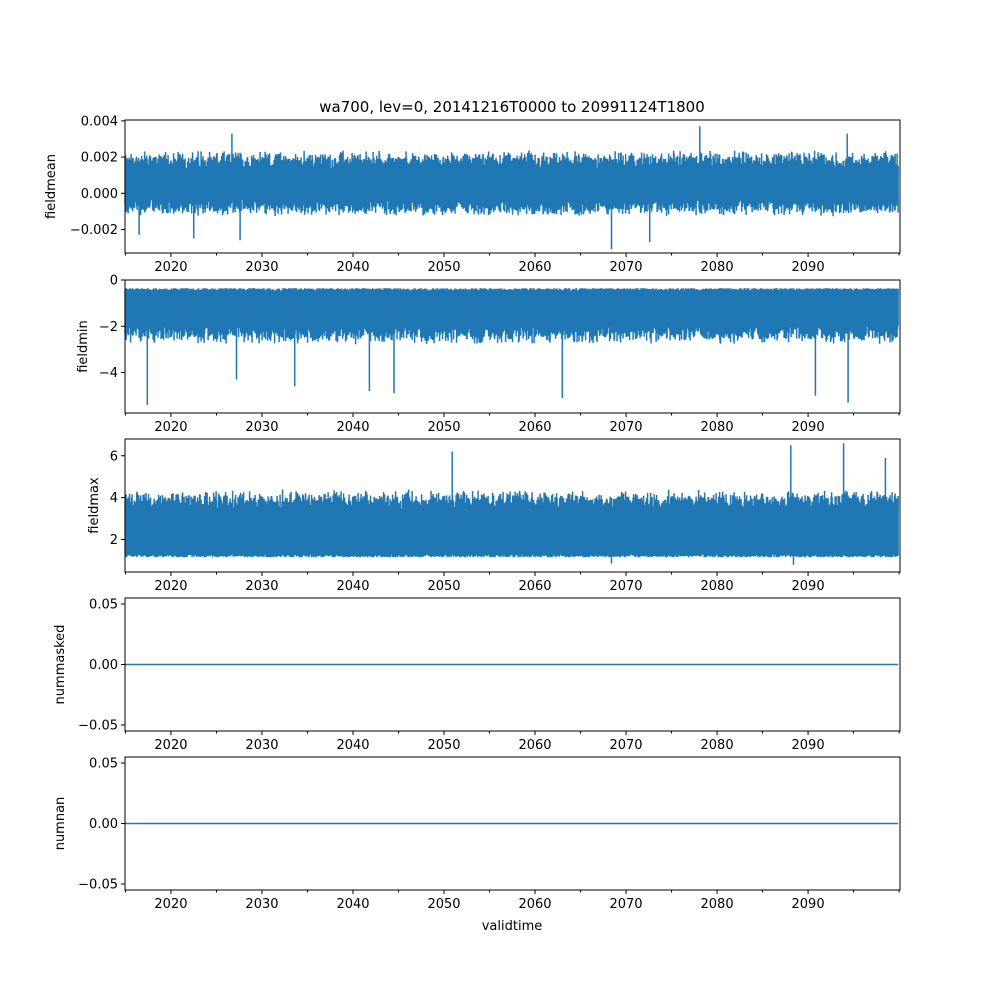 Image resolution: width=1000 pixels, height=1000 pixels. Describe the element at coordinates (99, 121) in the screenshot. I see `y-tick-label: 0.004` at that location.